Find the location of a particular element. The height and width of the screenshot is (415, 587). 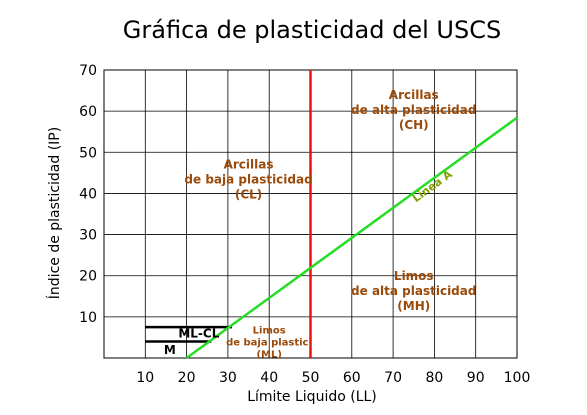

zone-label: (CH) is located at coordinates (414, 125).